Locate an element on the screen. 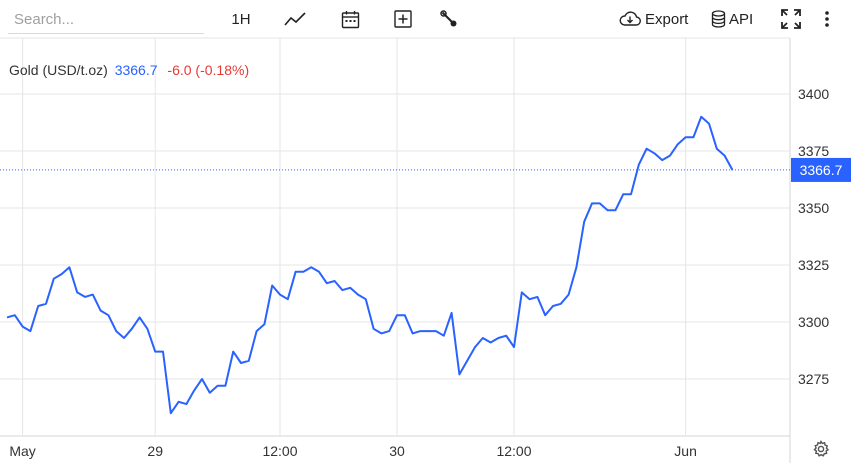 This screenshot has width=853, height=463. fullscreen-button is located at coordinates (791, 19).